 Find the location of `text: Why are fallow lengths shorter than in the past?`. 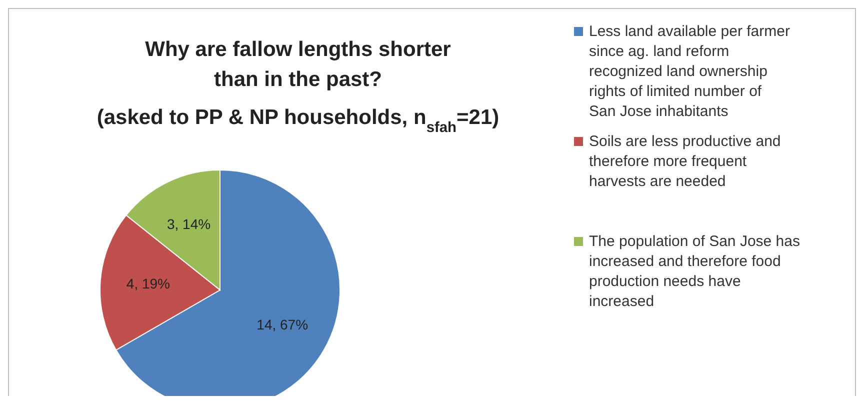

text: Why are fallow lengths shorter than in the past? is located at coordinates (298, 64).